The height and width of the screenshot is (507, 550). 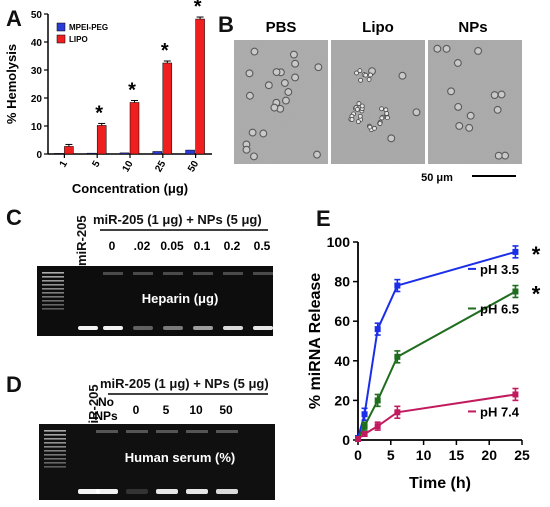 I want to click on lane-label: 0.05, so click(x=172, y=246).